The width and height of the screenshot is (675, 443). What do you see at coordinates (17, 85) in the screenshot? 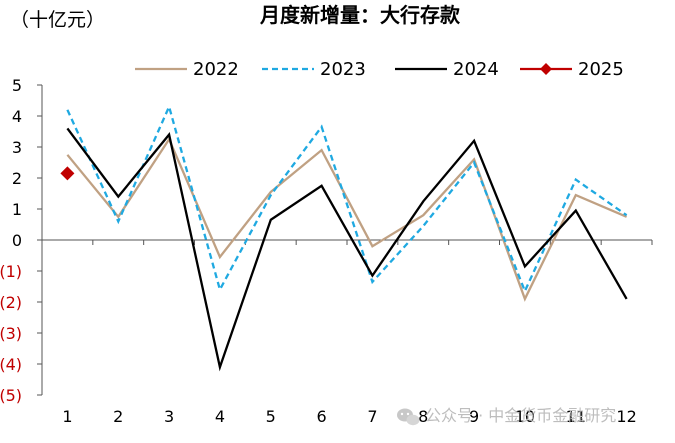
I see `y-tick-label: 5` at bounding box center [17, 85].